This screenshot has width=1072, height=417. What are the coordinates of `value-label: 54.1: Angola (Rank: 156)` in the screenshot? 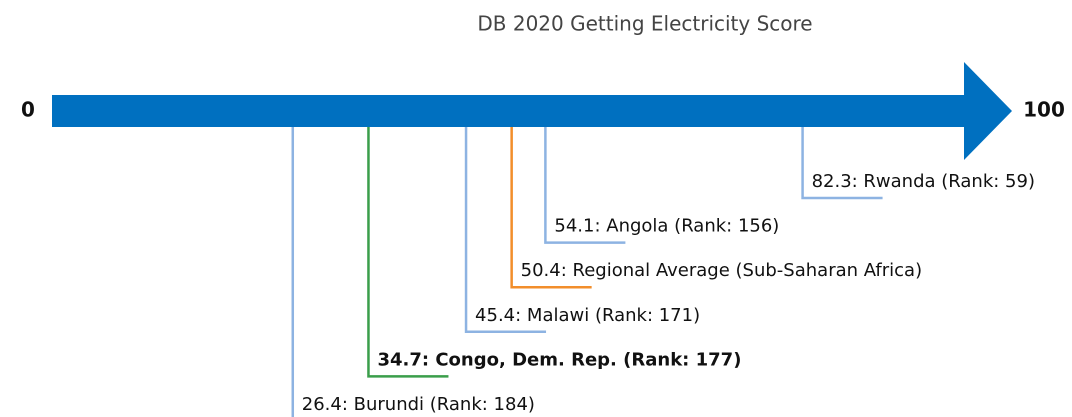 It's located at (666, 226).